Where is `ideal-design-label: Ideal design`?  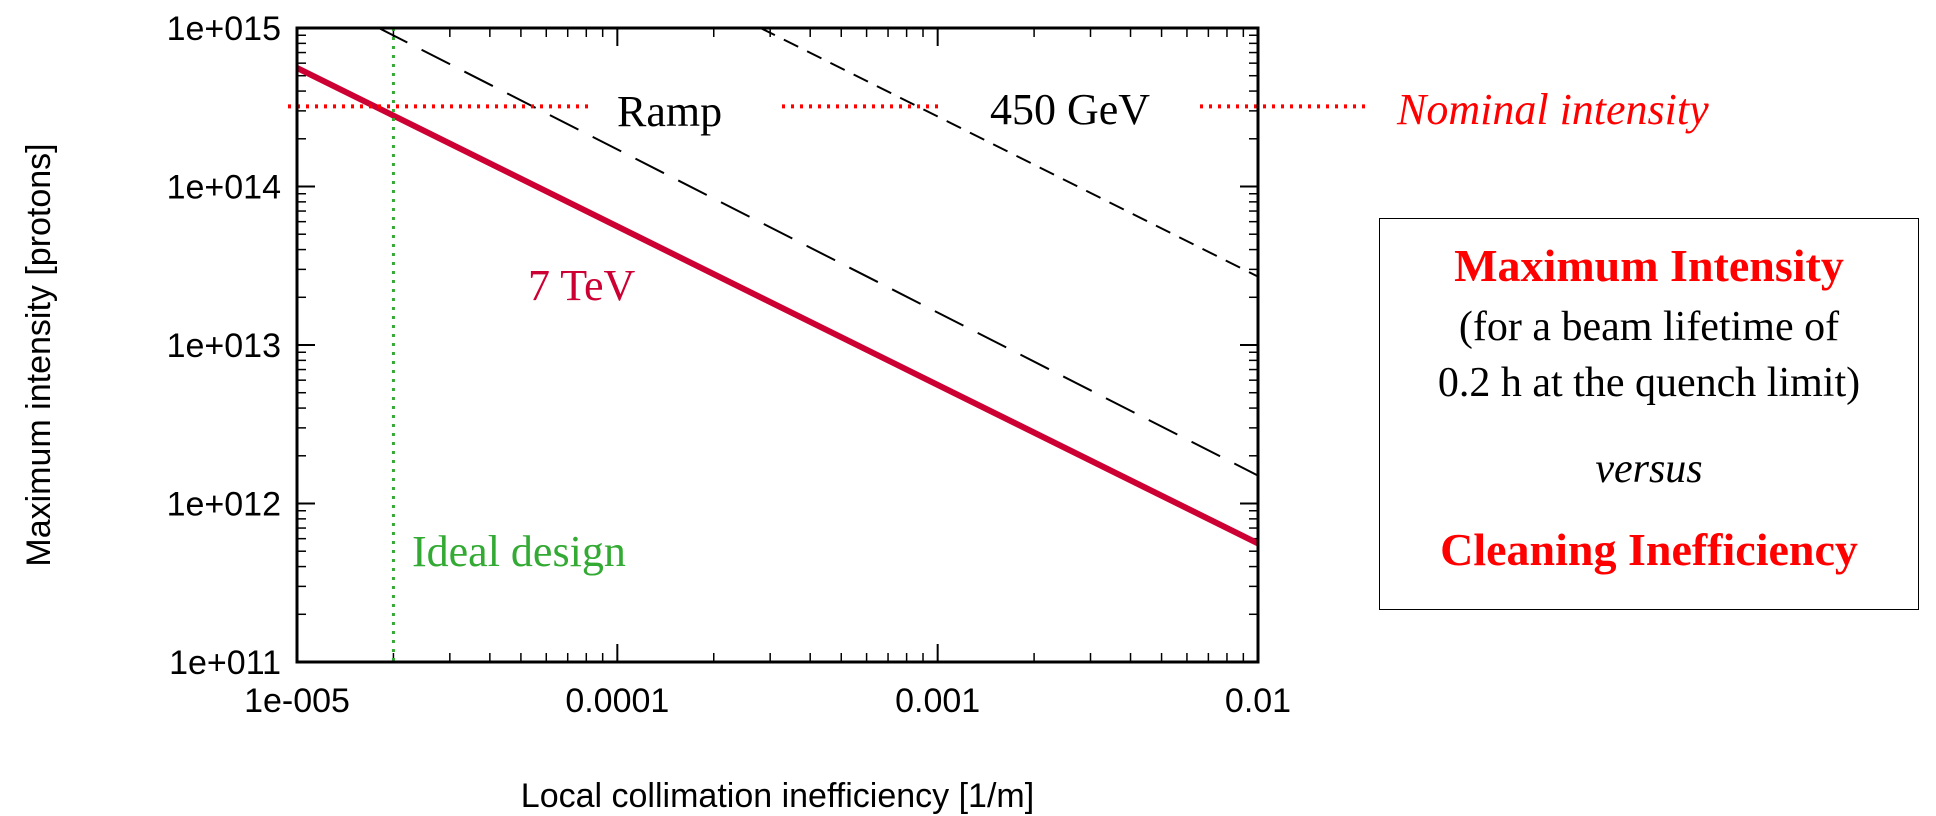 ideal-design-label: Ideal design is located at coordinates (519, 551).